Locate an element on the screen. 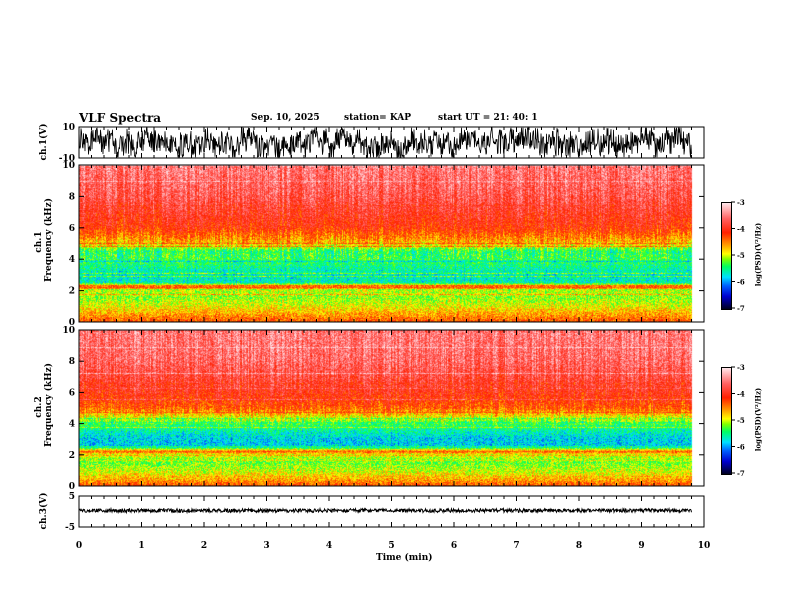  x-tick-label: 4 is located at coordinates (329, 546).